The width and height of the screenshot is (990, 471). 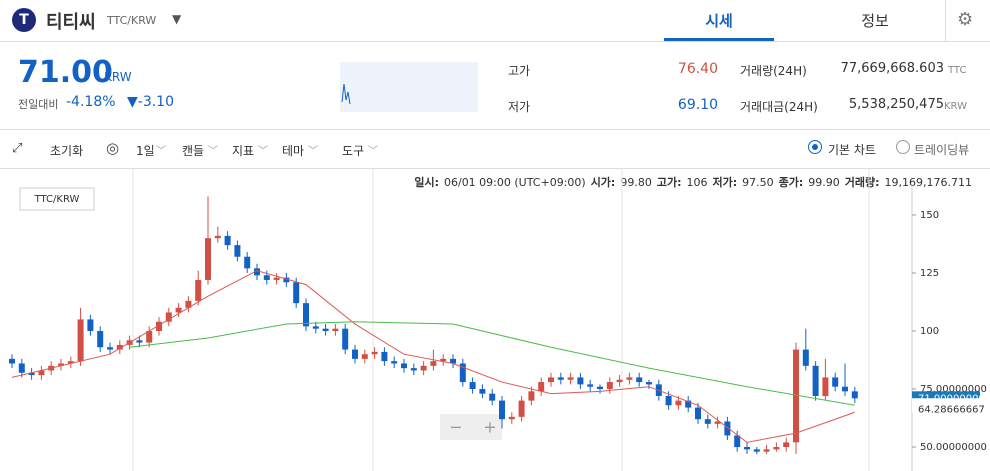 I want to click on tab: 시세, so click(x=719, y=21).